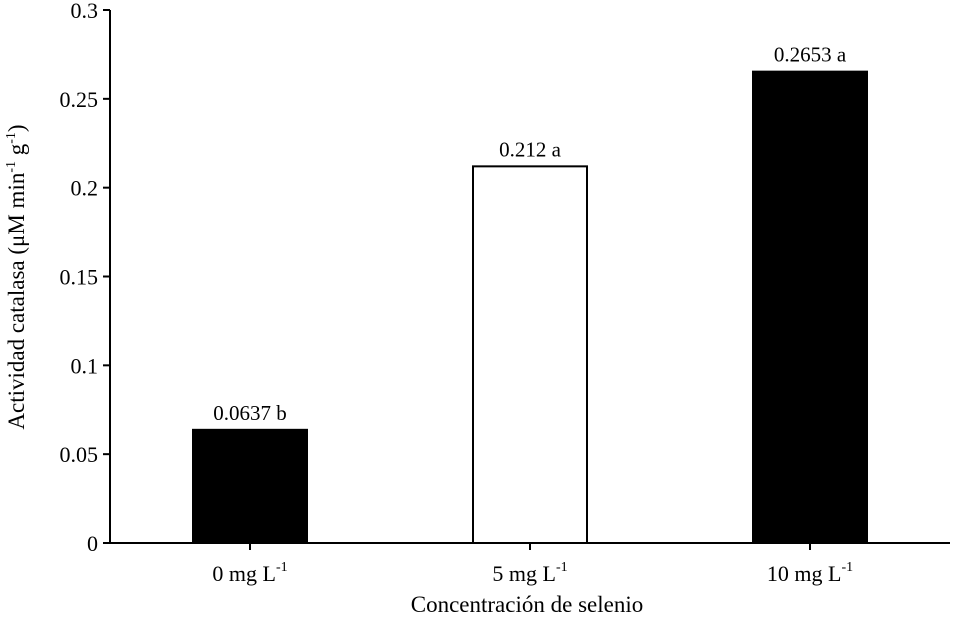 The width and height of the screenshot is (953, 617). What do you see at coordinates (249, 573) in the screenshot?
I see `x-category-label: 0 mg L-1` at bounding box center [249, 573].